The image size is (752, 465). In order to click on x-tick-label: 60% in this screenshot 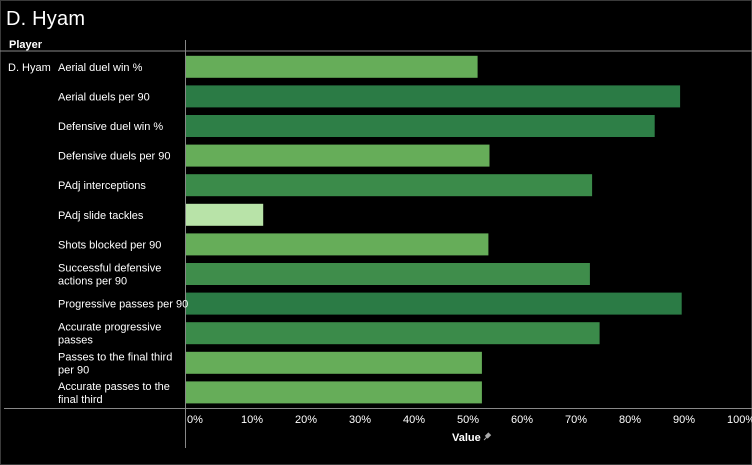, I will do `click(522, 420)`.